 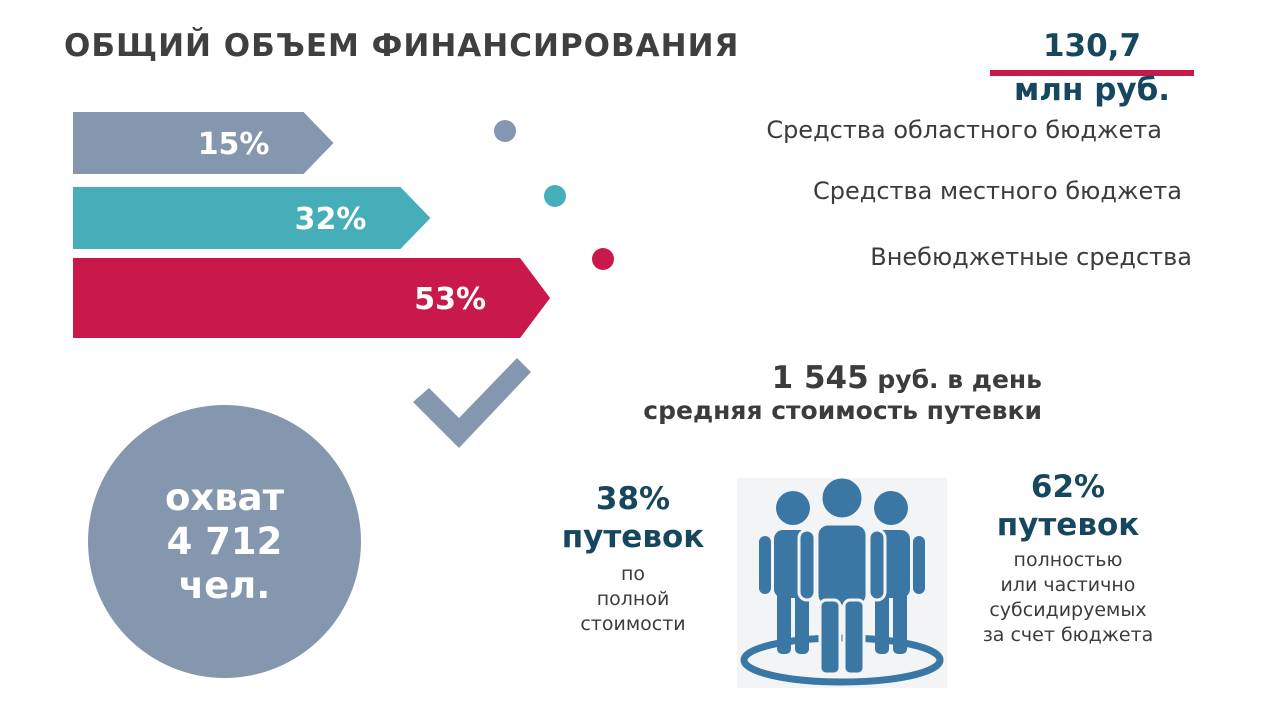 What do you see at coordinates (224, 585) in the screenshot?
I see `coverage-unit: чел.` at bounding box center [224, 585].